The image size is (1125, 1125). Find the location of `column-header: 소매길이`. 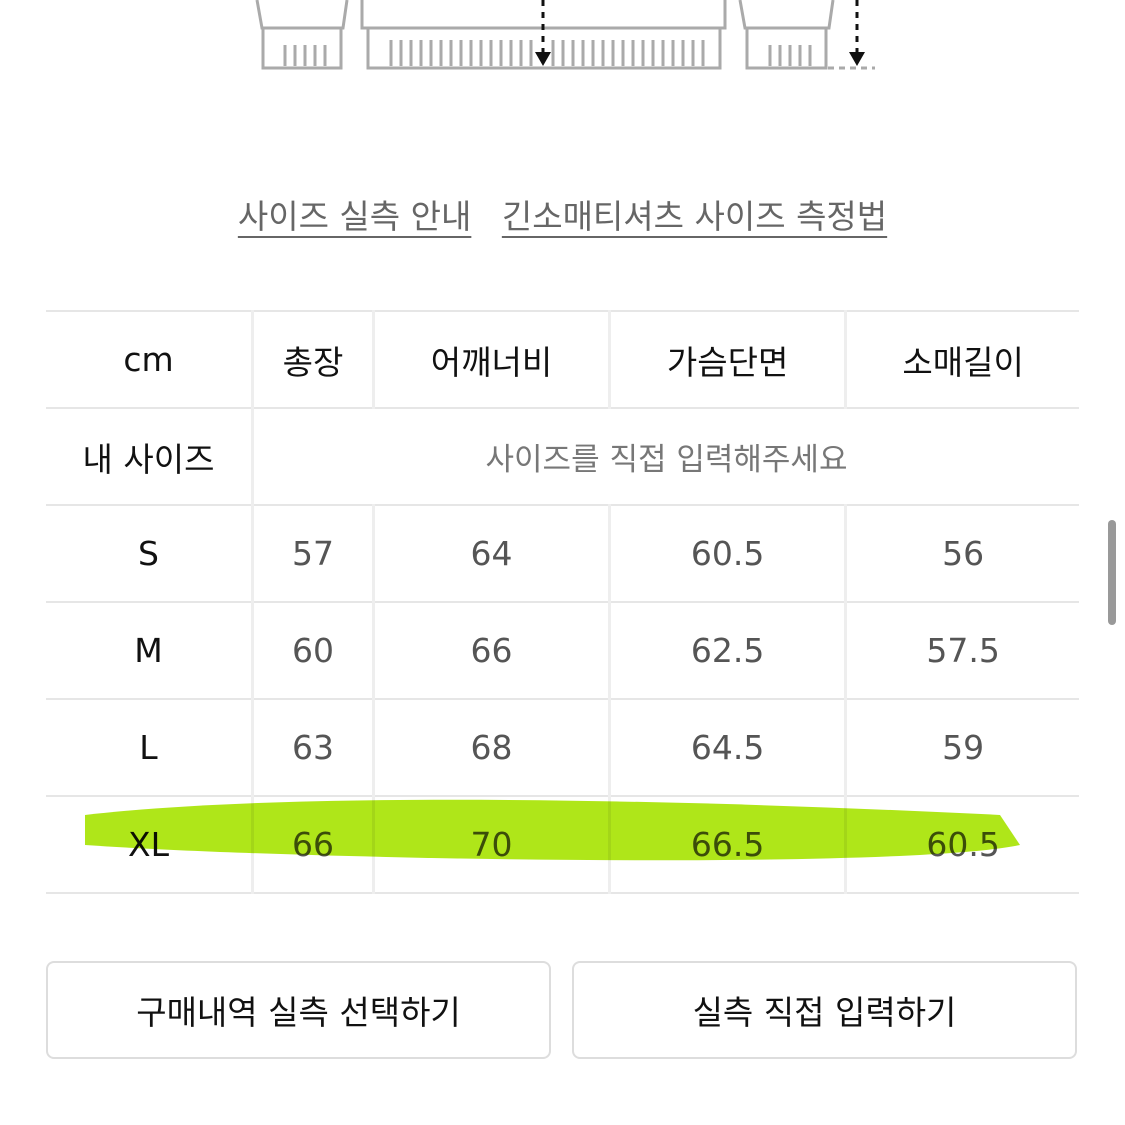

column-header: 소매길이 is located at coordinates (961, 359).